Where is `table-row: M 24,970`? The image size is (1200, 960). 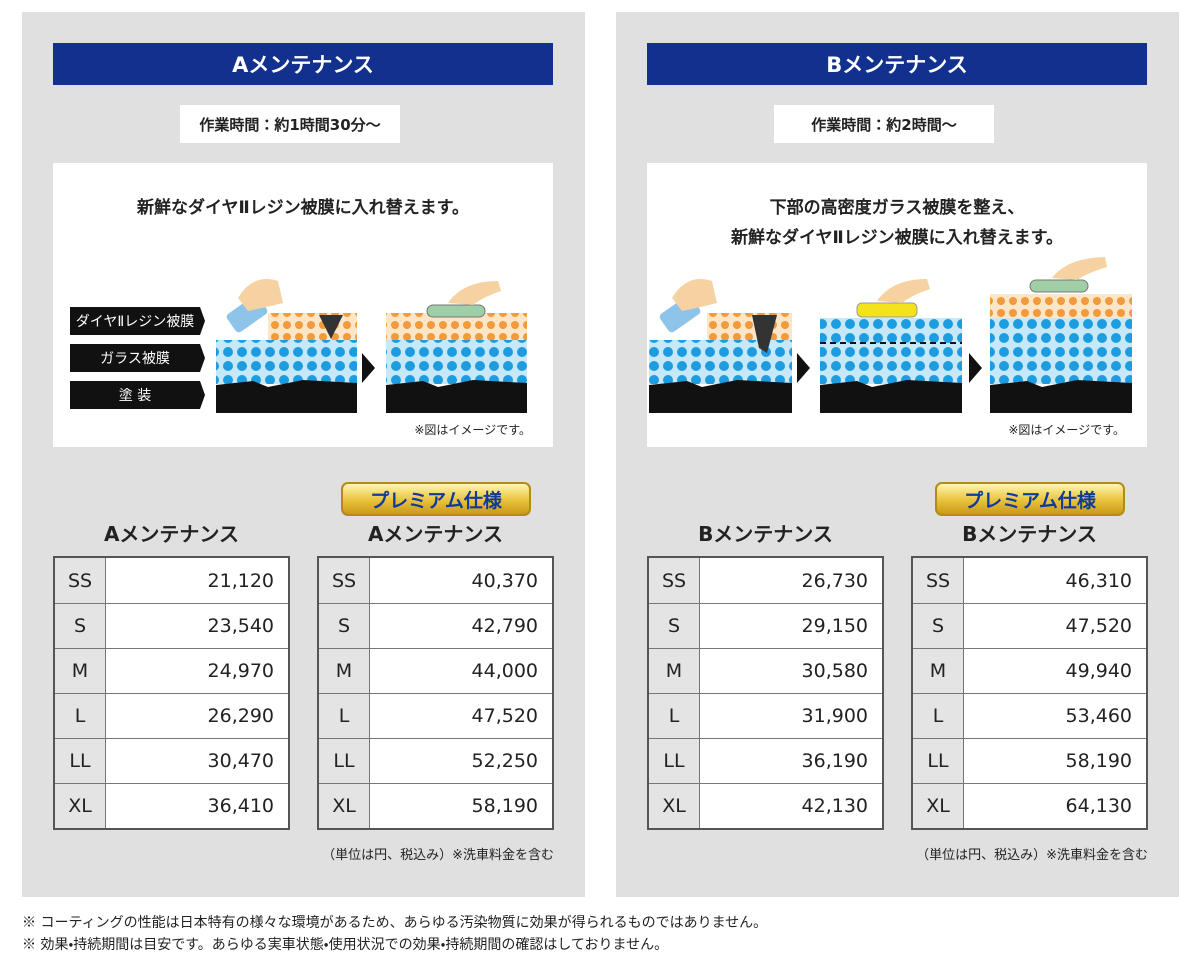 table-row: M 24,970 is located at coordinates (171, 670).